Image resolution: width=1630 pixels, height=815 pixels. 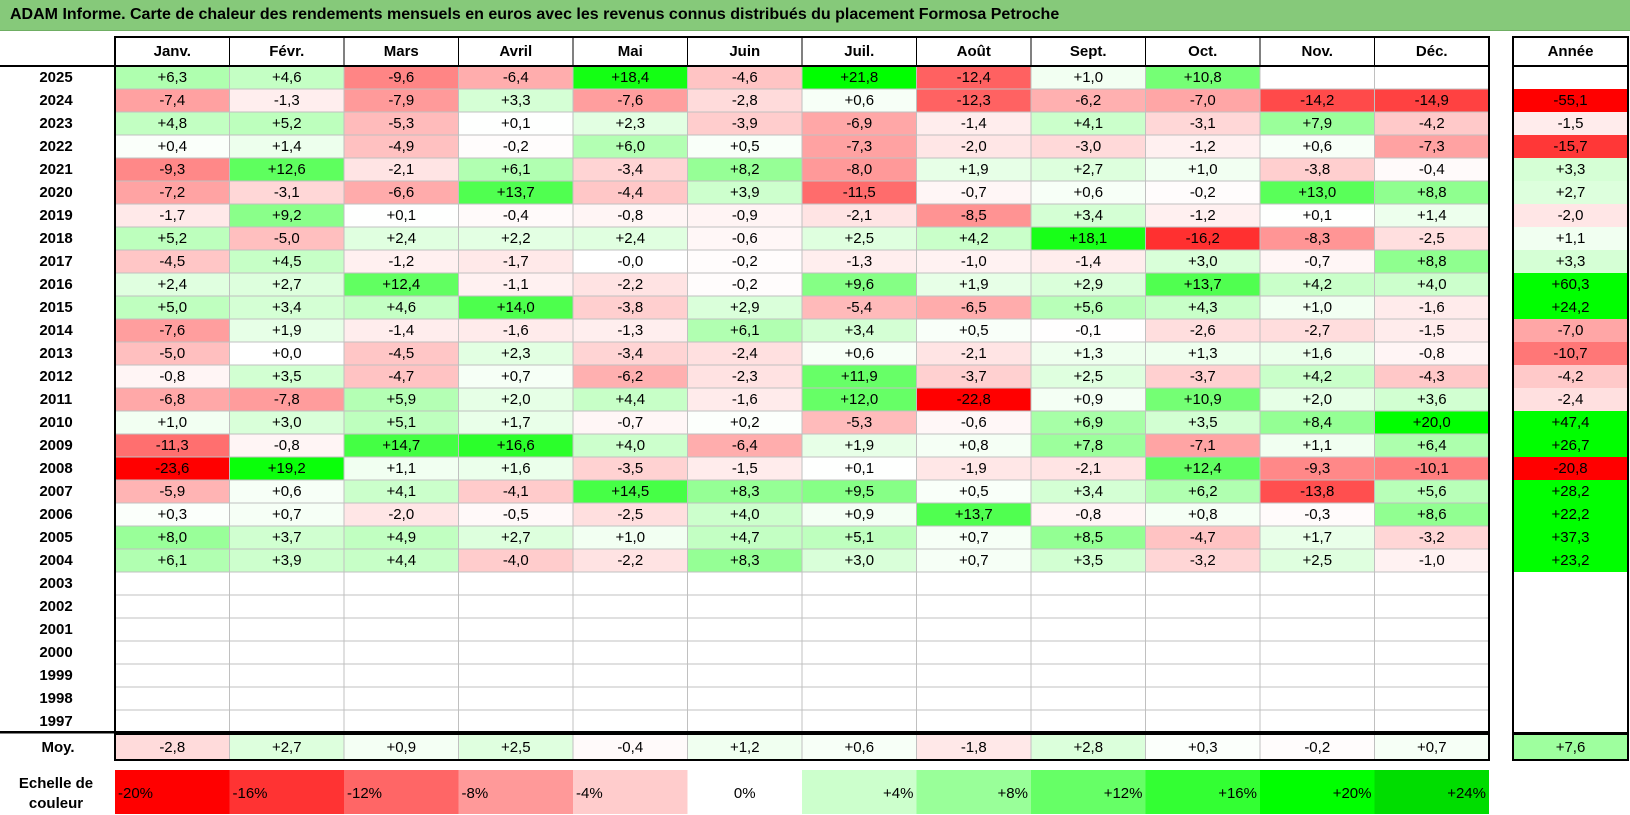 What do you see at coordinates (1432, 560) in the screenshot?
I see `cell-value: -1,0` at bounding box center [1432, 560].